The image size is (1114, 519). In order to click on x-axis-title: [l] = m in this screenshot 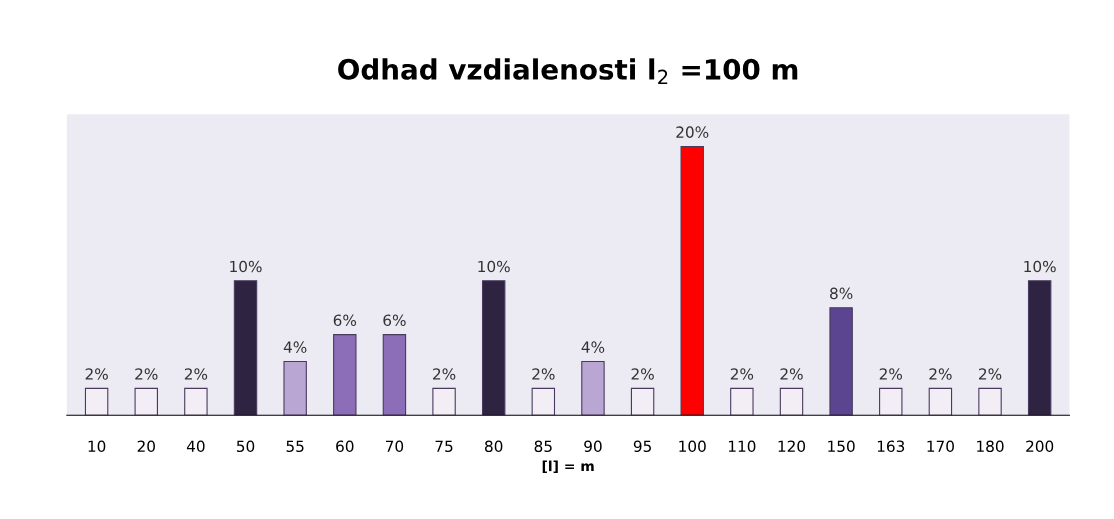, I will do `click(568, 466)`.